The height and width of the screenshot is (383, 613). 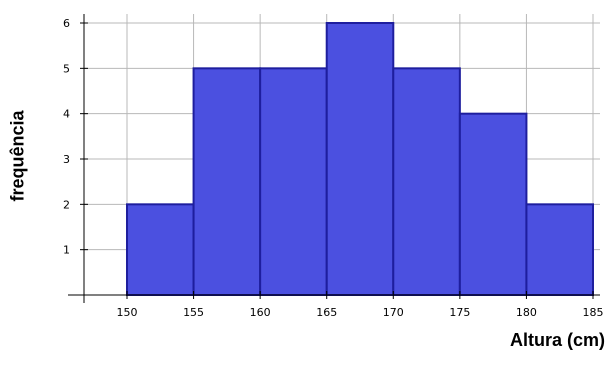 What do you see at coordinates (66, 250) in the screenshot?
I see `y-tick-label-1: 1` at bounding box center [66, 250].